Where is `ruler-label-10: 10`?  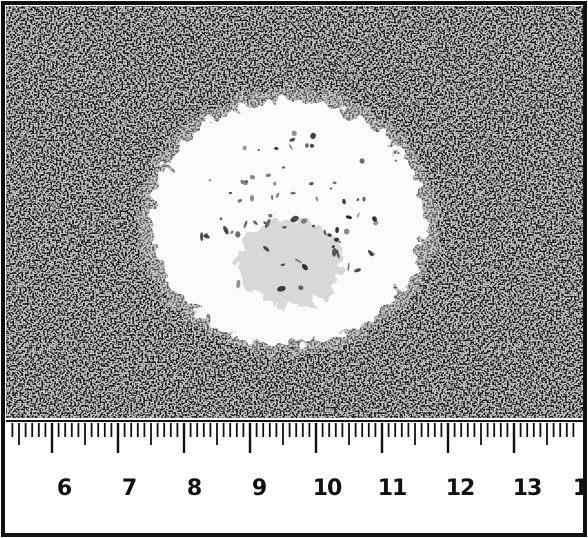
ruler-label-10: 10 is located at coordinates (327, 488).